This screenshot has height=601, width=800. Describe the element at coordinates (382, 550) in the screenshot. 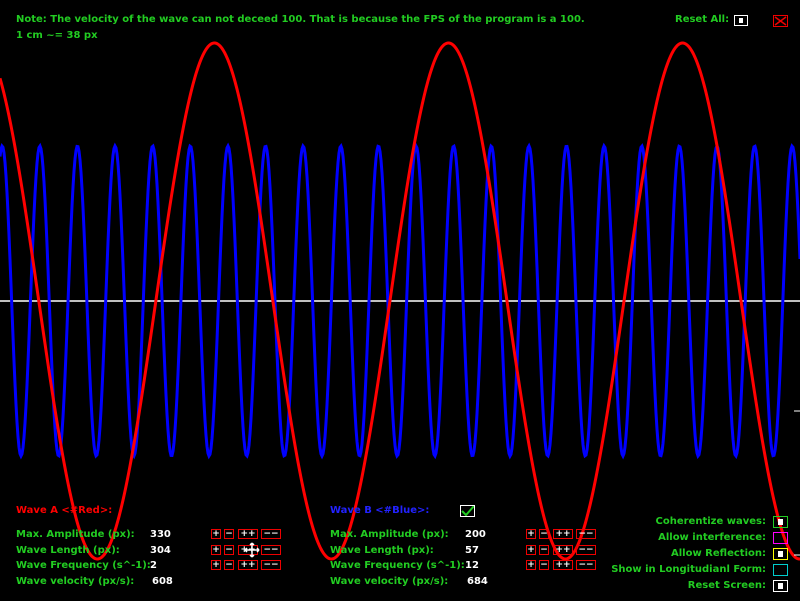

I see `wave-b-length-label: Wave Length (px):` at that location.